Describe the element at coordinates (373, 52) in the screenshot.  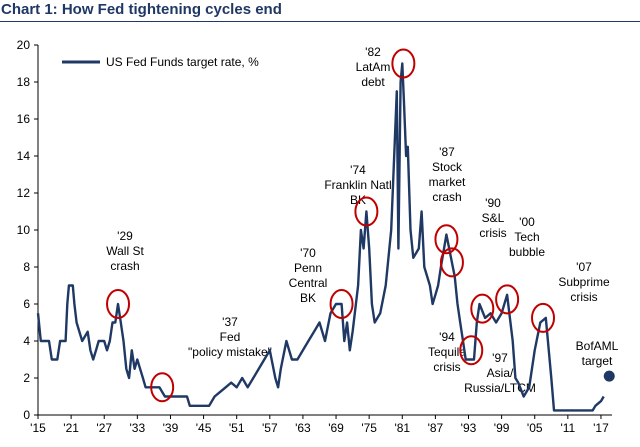
I see `annotation-line: '82` at that location.